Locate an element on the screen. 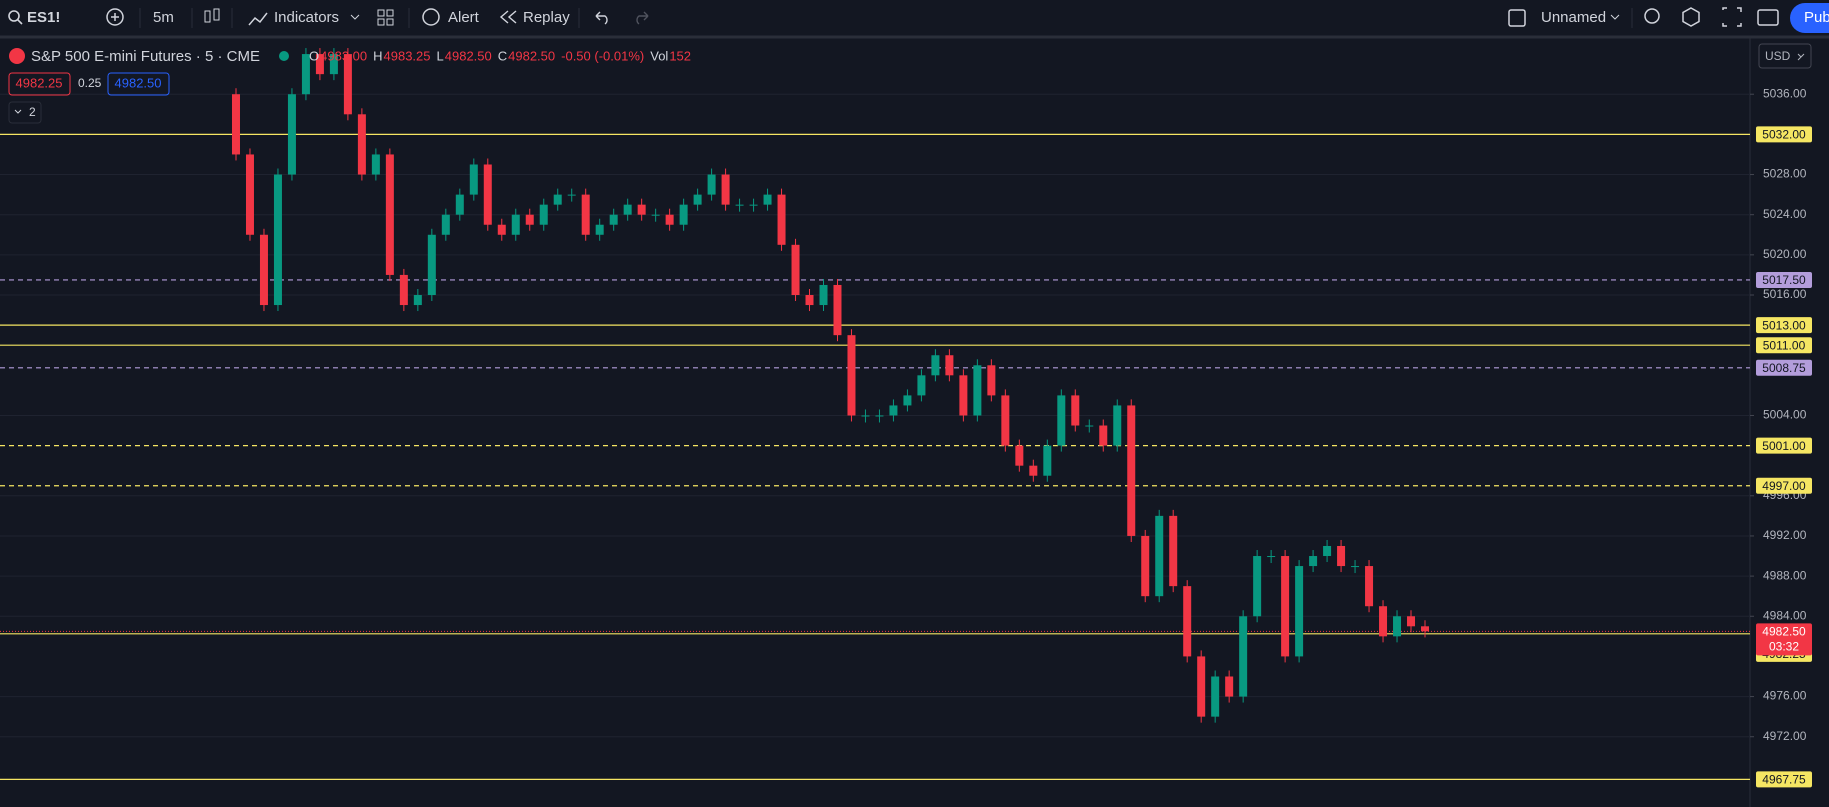 The height and width of the screenshot is (807, 1829). settings-button is located at coordinates (1691, 17).